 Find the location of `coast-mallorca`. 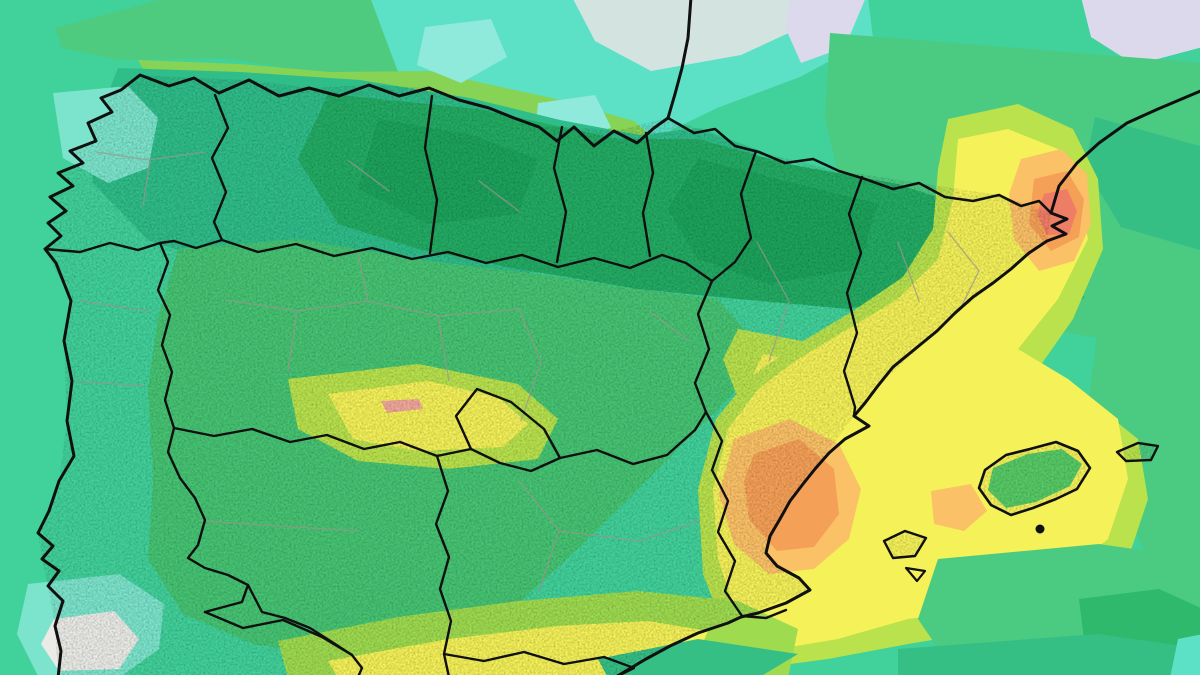

coast-mallorca is located at coordinates (1034, 478).